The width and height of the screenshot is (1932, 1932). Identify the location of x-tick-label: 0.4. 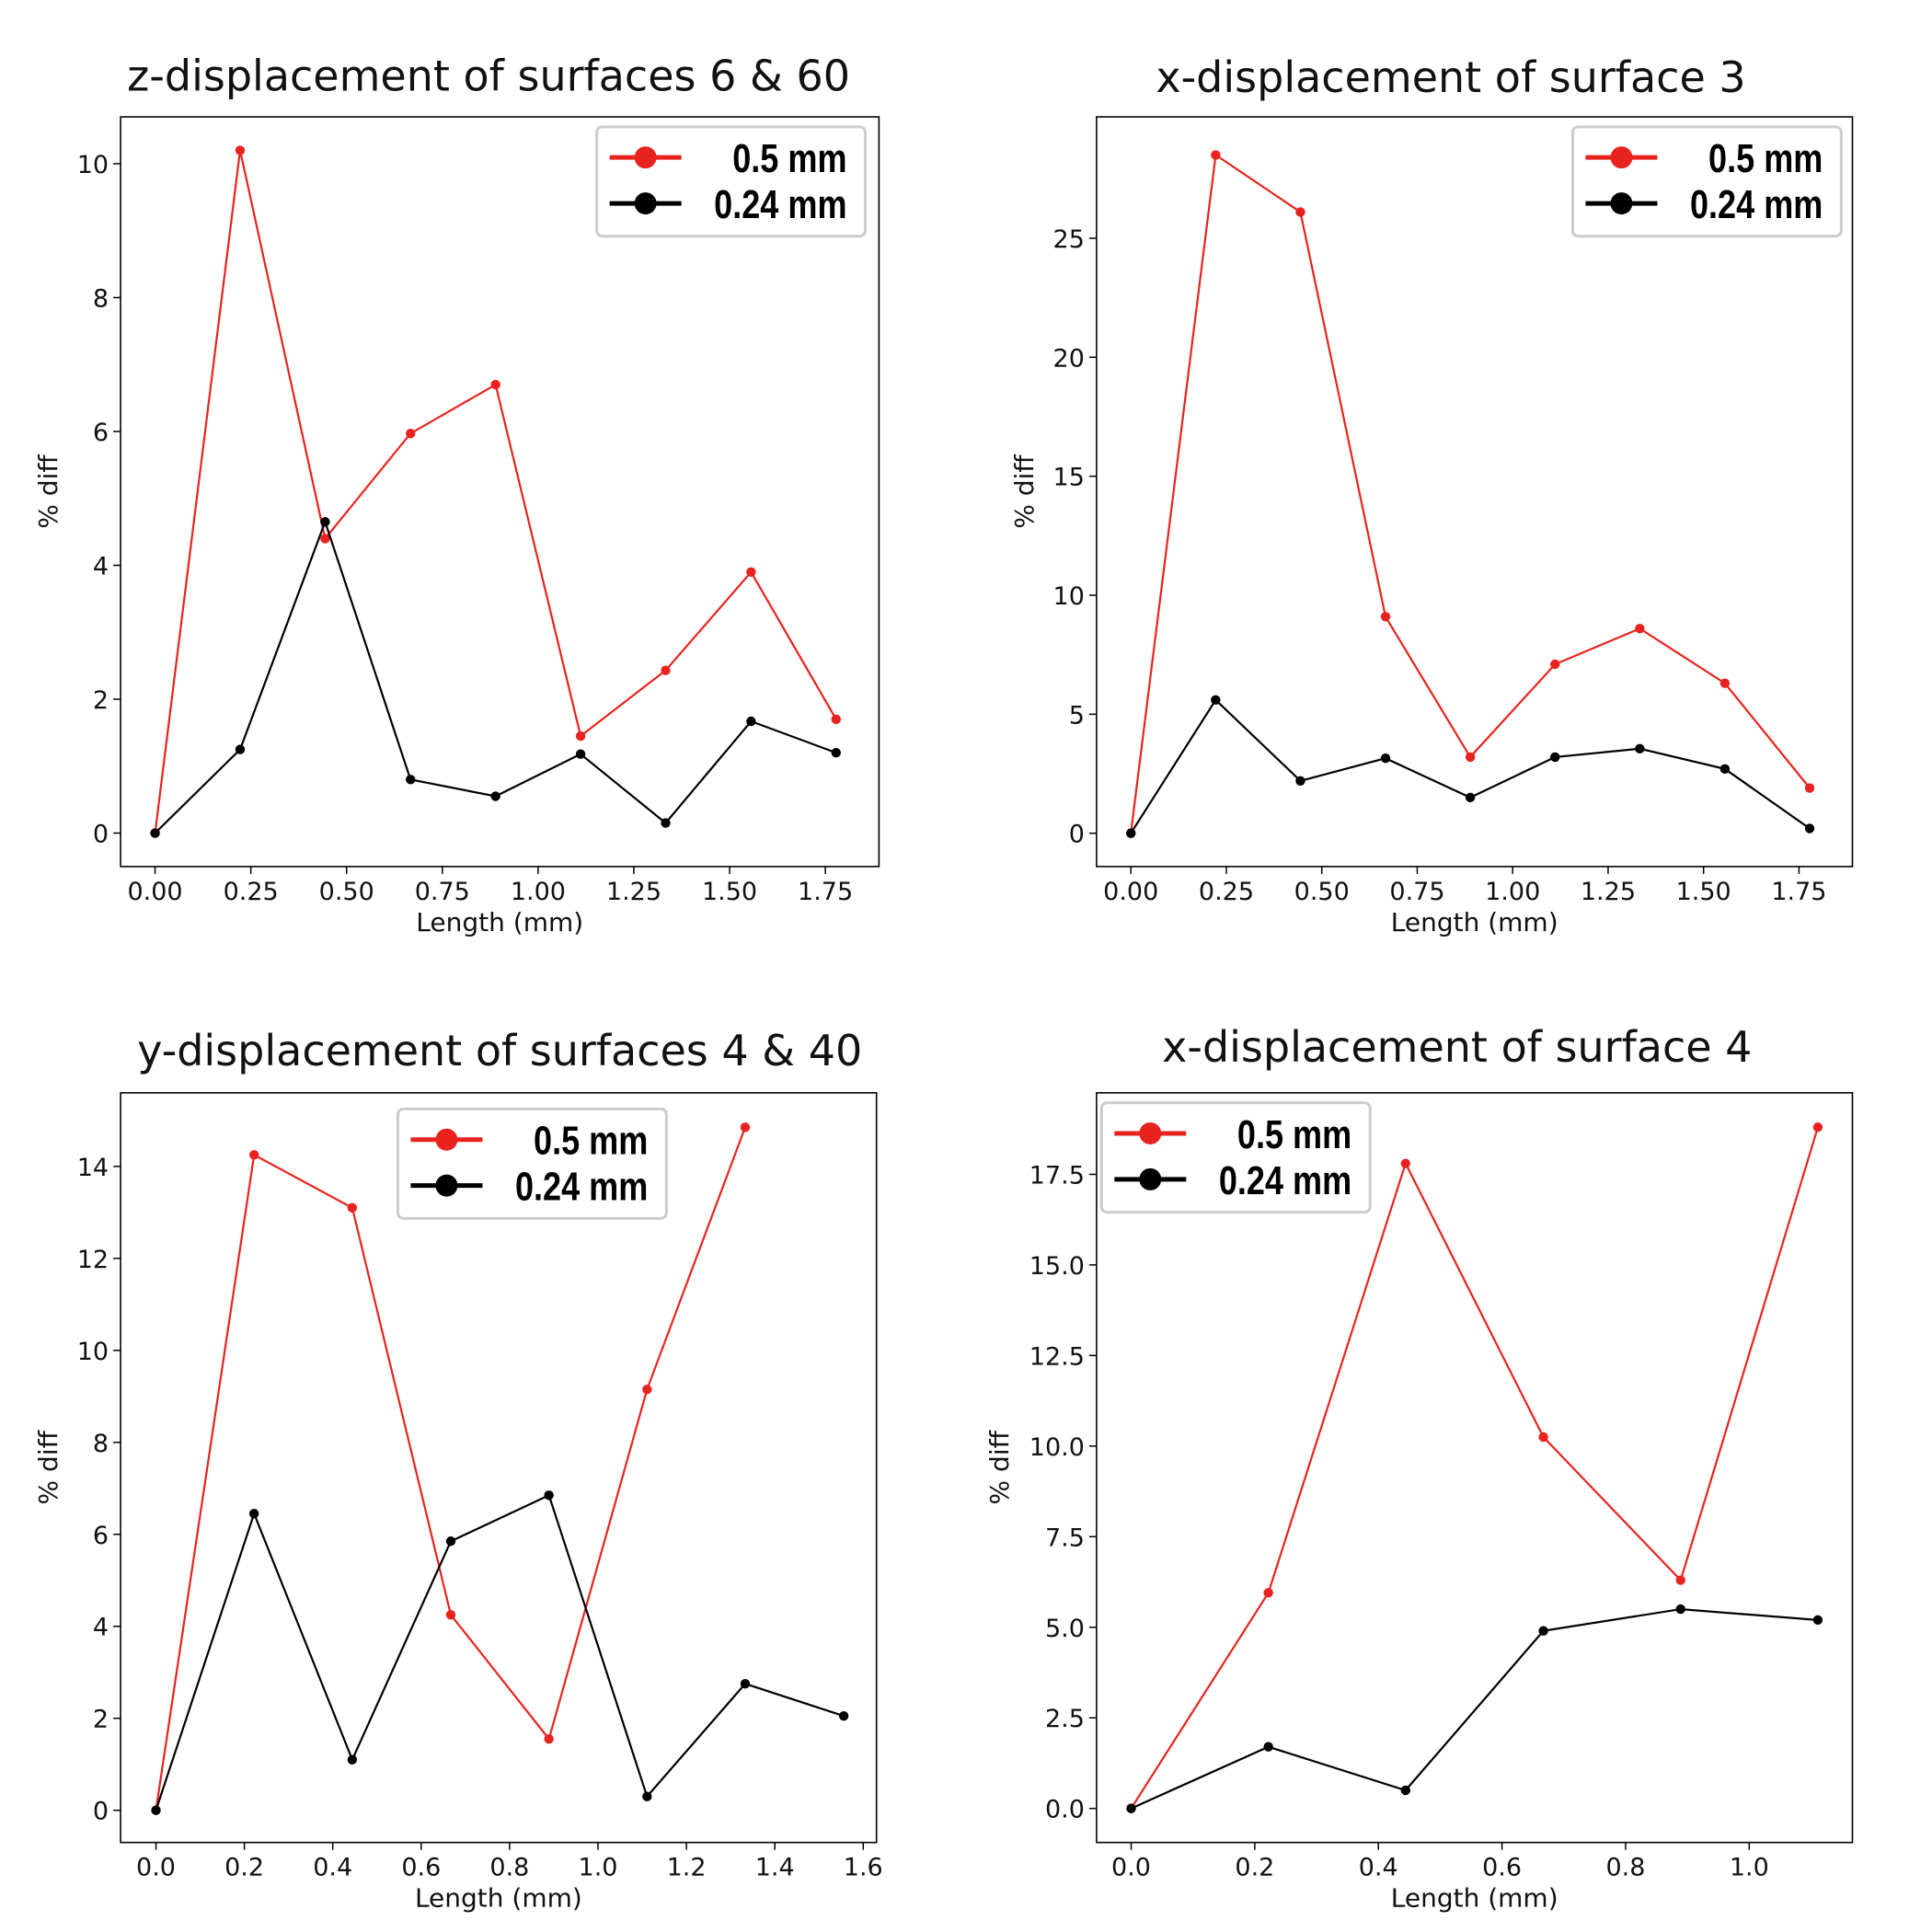
(1378, 1868).